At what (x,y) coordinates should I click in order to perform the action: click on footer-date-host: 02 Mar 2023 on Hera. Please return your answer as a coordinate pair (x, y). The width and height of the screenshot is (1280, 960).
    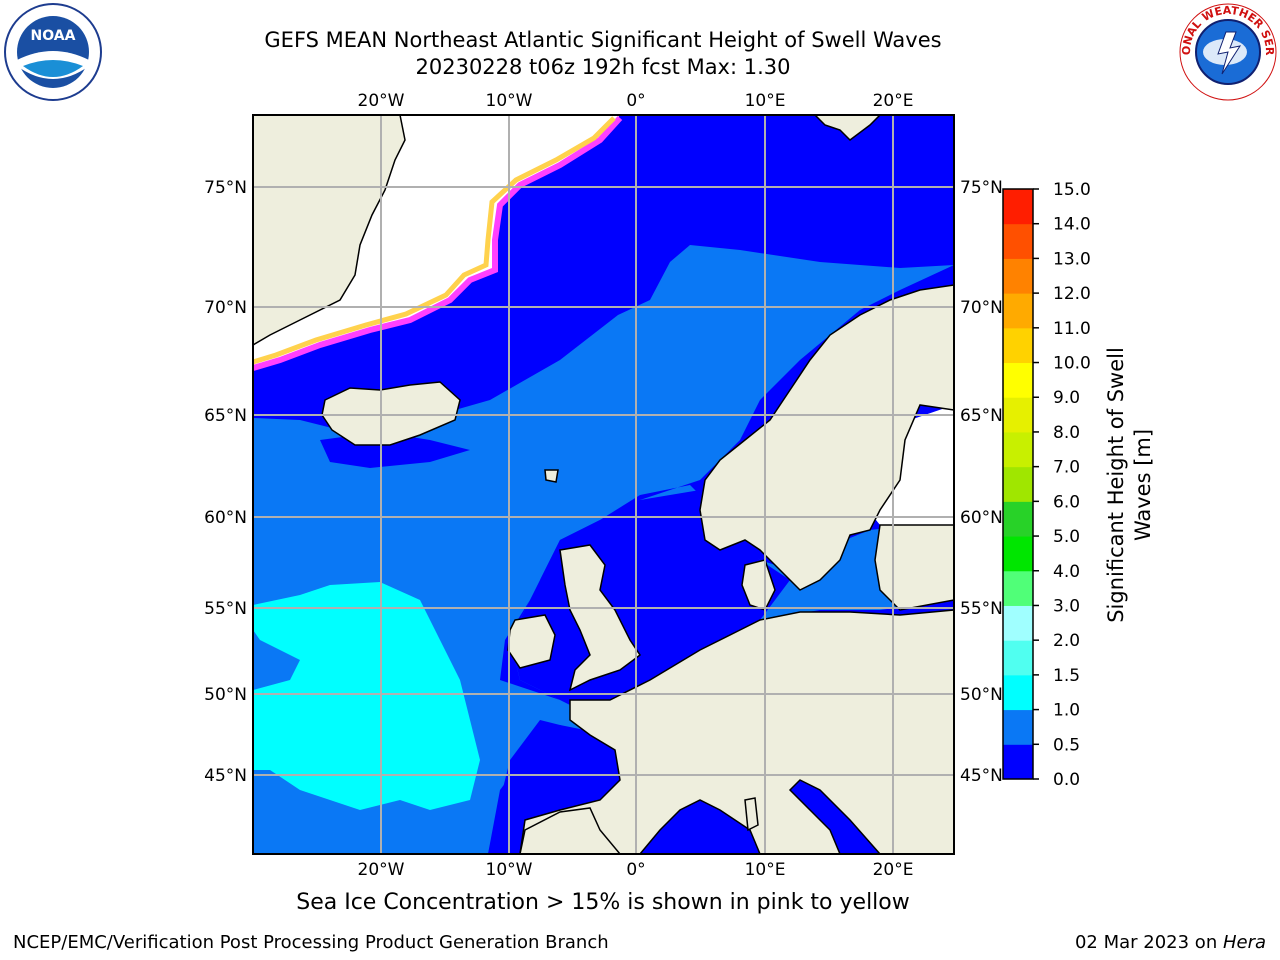
    Looking at the image, I should click on (1170, 942).